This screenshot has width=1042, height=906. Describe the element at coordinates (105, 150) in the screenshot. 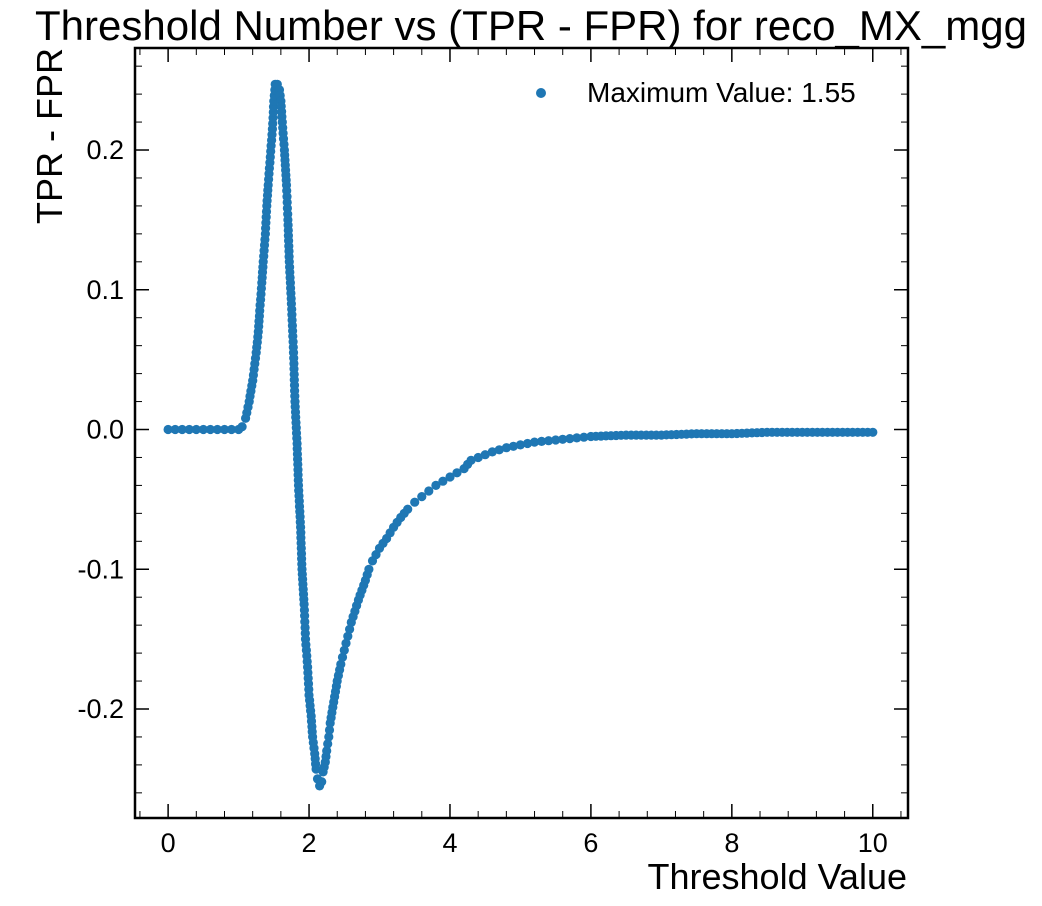

I see `y-tick-label: 0.2` at that location.